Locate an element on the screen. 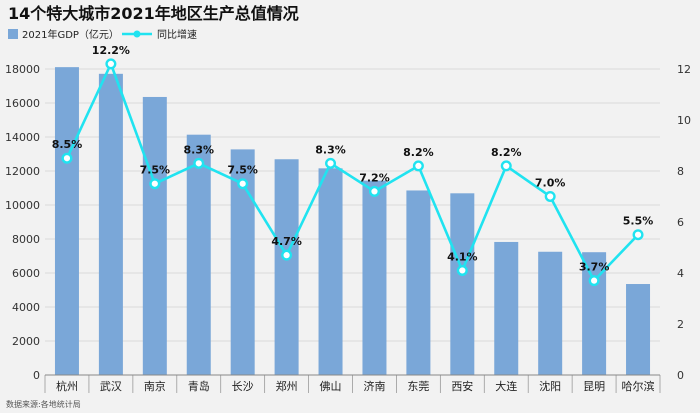 The height and width of the screenshot is (413, 700). legend-line-marker is located at coordinates (137, 34).